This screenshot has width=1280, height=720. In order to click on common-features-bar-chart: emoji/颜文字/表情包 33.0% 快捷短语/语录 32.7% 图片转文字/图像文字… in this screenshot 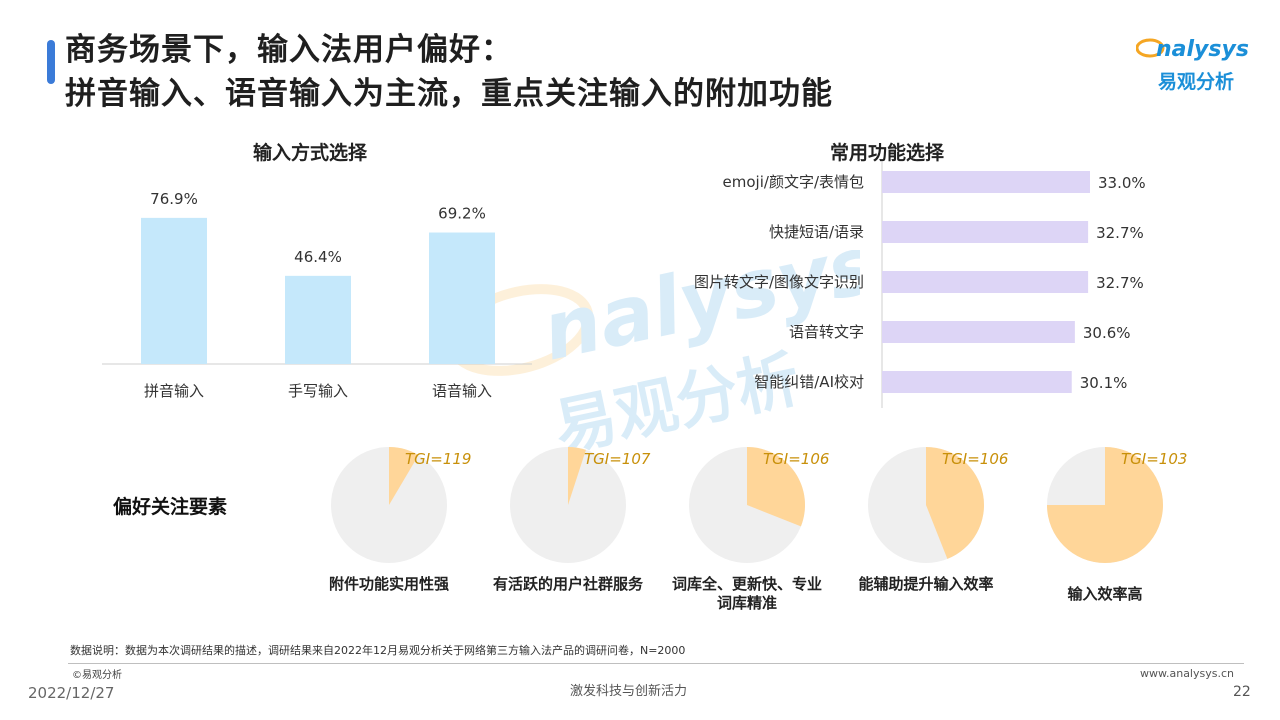, I will do `click(920, 285)`.